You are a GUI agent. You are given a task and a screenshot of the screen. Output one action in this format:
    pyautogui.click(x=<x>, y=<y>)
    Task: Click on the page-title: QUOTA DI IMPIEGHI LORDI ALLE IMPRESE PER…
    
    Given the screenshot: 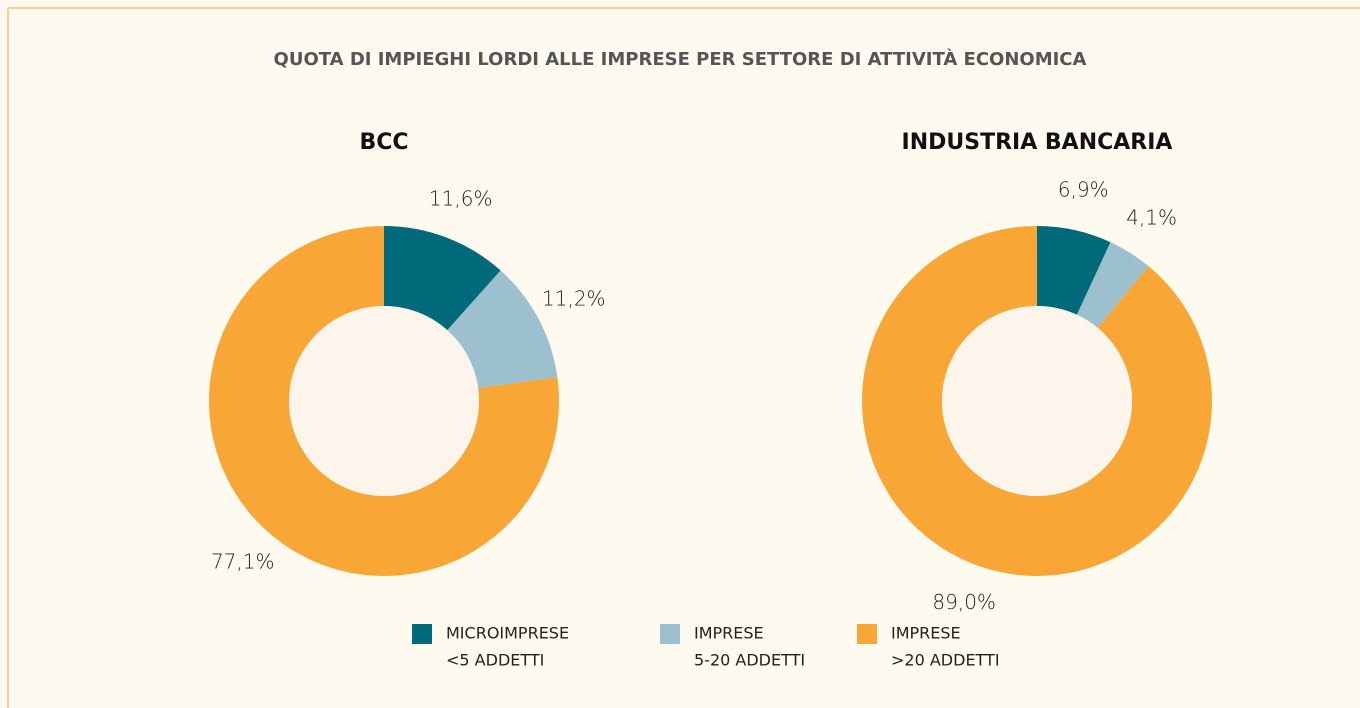 What is the action you would take?
    pyautogui.click(x=680, y=59)
    